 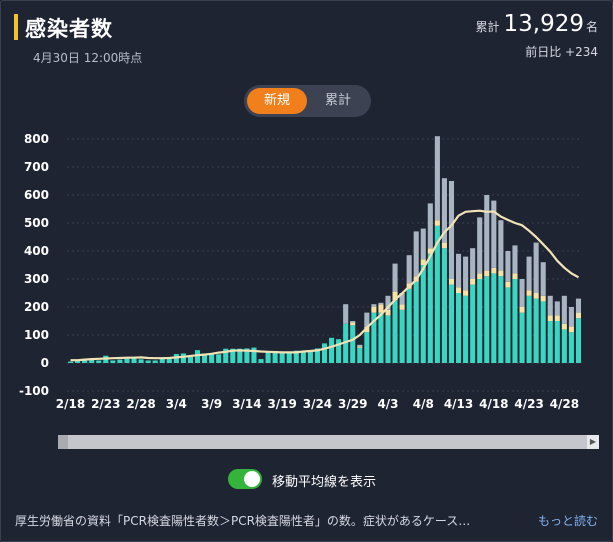 What do you see at coordinates (176, 404) in the screenshot?
I see `x-tick-label: 3/4` at bounding box center [176, 404].